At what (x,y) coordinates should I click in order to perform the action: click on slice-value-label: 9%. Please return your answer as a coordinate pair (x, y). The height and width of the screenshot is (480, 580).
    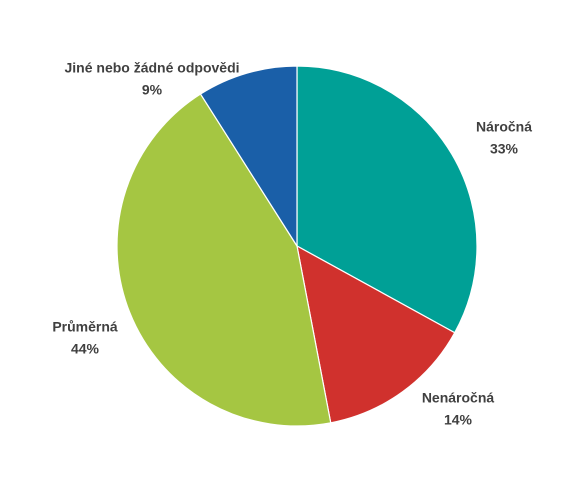
    Looking at the image, I should click on (152, 90).